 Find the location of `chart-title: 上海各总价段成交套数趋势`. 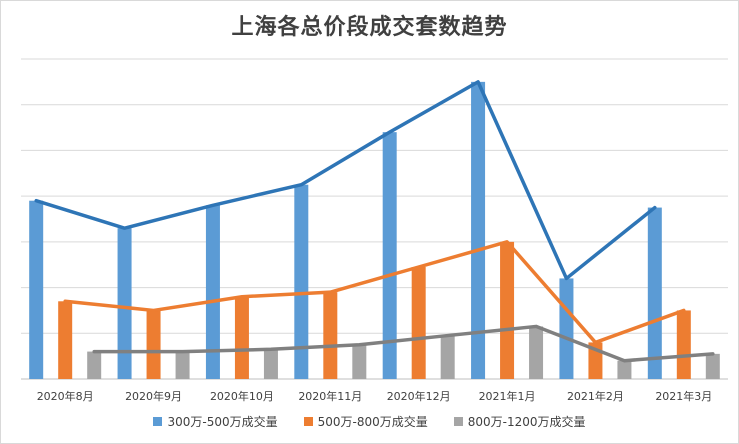

chart-title: 上海各总价段成交套数趋势 is located at coordinates (369, 27).